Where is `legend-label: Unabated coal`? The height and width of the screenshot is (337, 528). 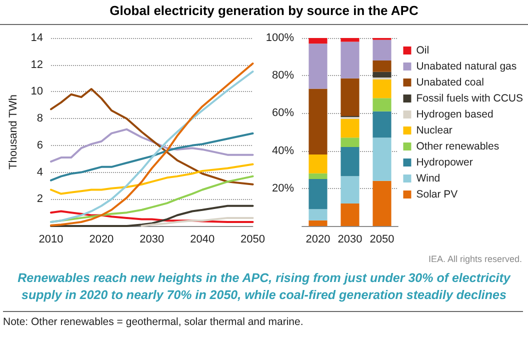
legend-label: Unabated coal is located at coordinates (450, 82).